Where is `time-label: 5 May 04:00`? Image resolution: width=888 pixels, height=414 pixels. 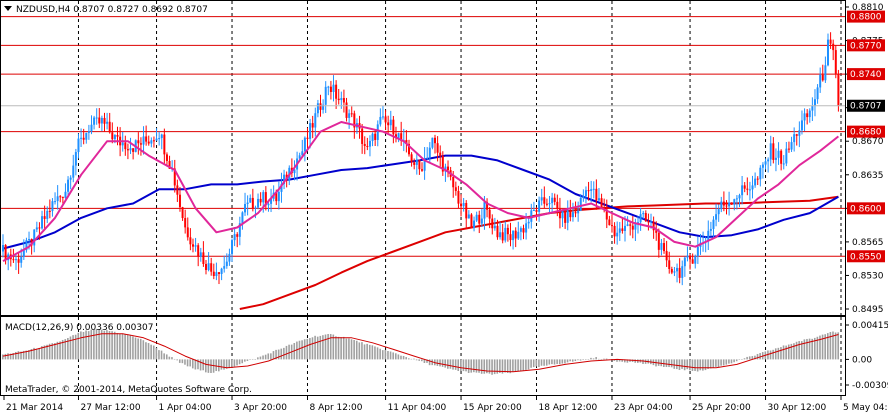 time-label: 5 May 04:00 is located at coordinates (865, 408).